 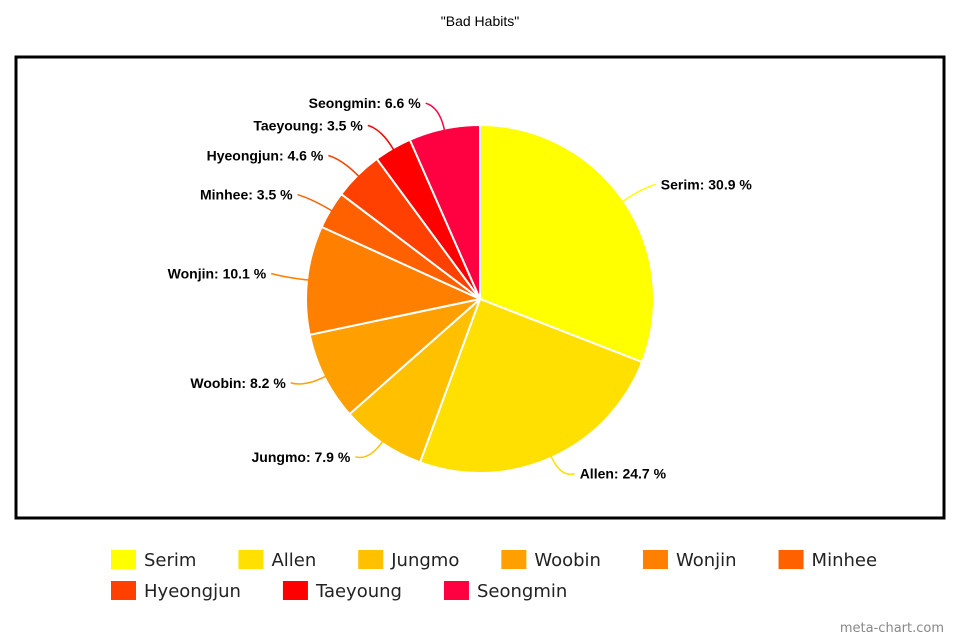 What do you see at coordinates (456, 590) in the screenshot?
I see `legend-swatch-seongmin` at bounding box center [456, 590].